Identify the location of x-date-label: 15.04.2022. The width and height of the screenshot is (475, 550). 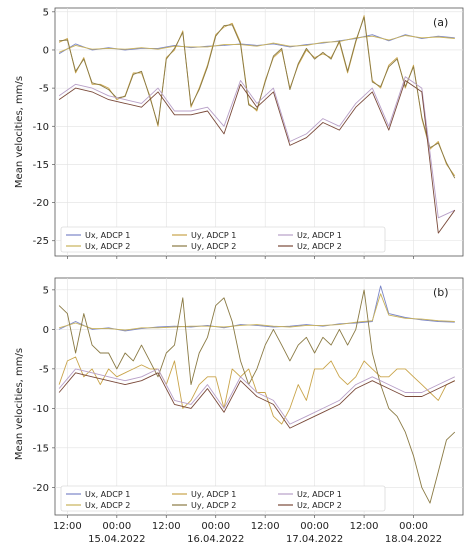
(116, 539).